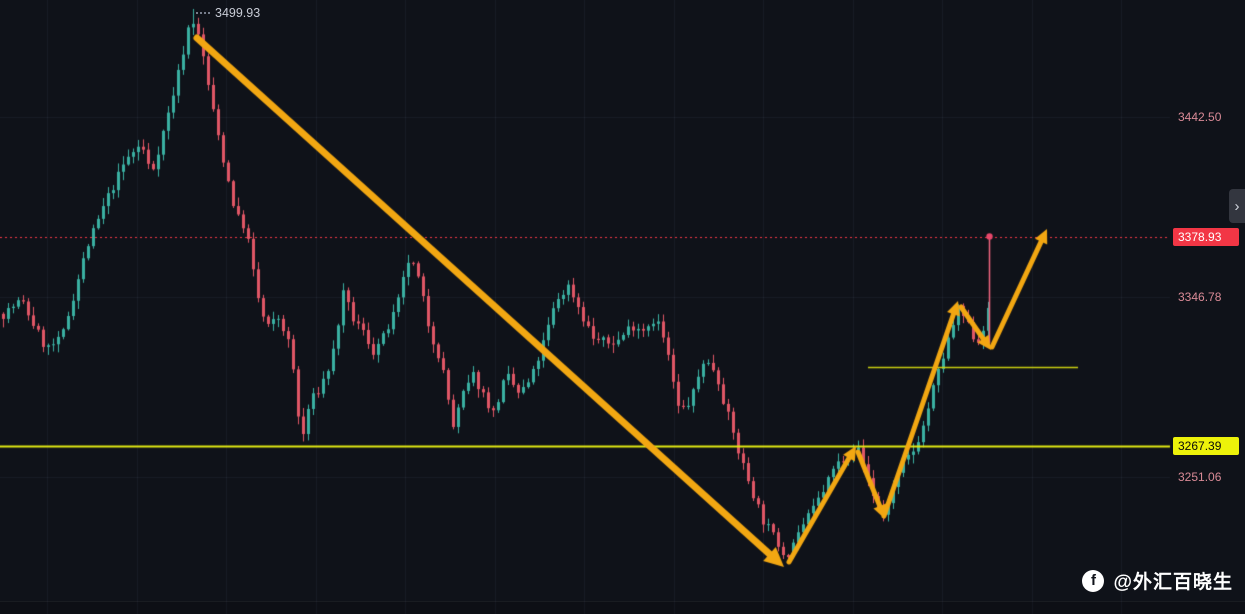  Describe the element at coordinates (1206, 236) in the screenshot. I see `current-price-badge: 3378.93` at that location.